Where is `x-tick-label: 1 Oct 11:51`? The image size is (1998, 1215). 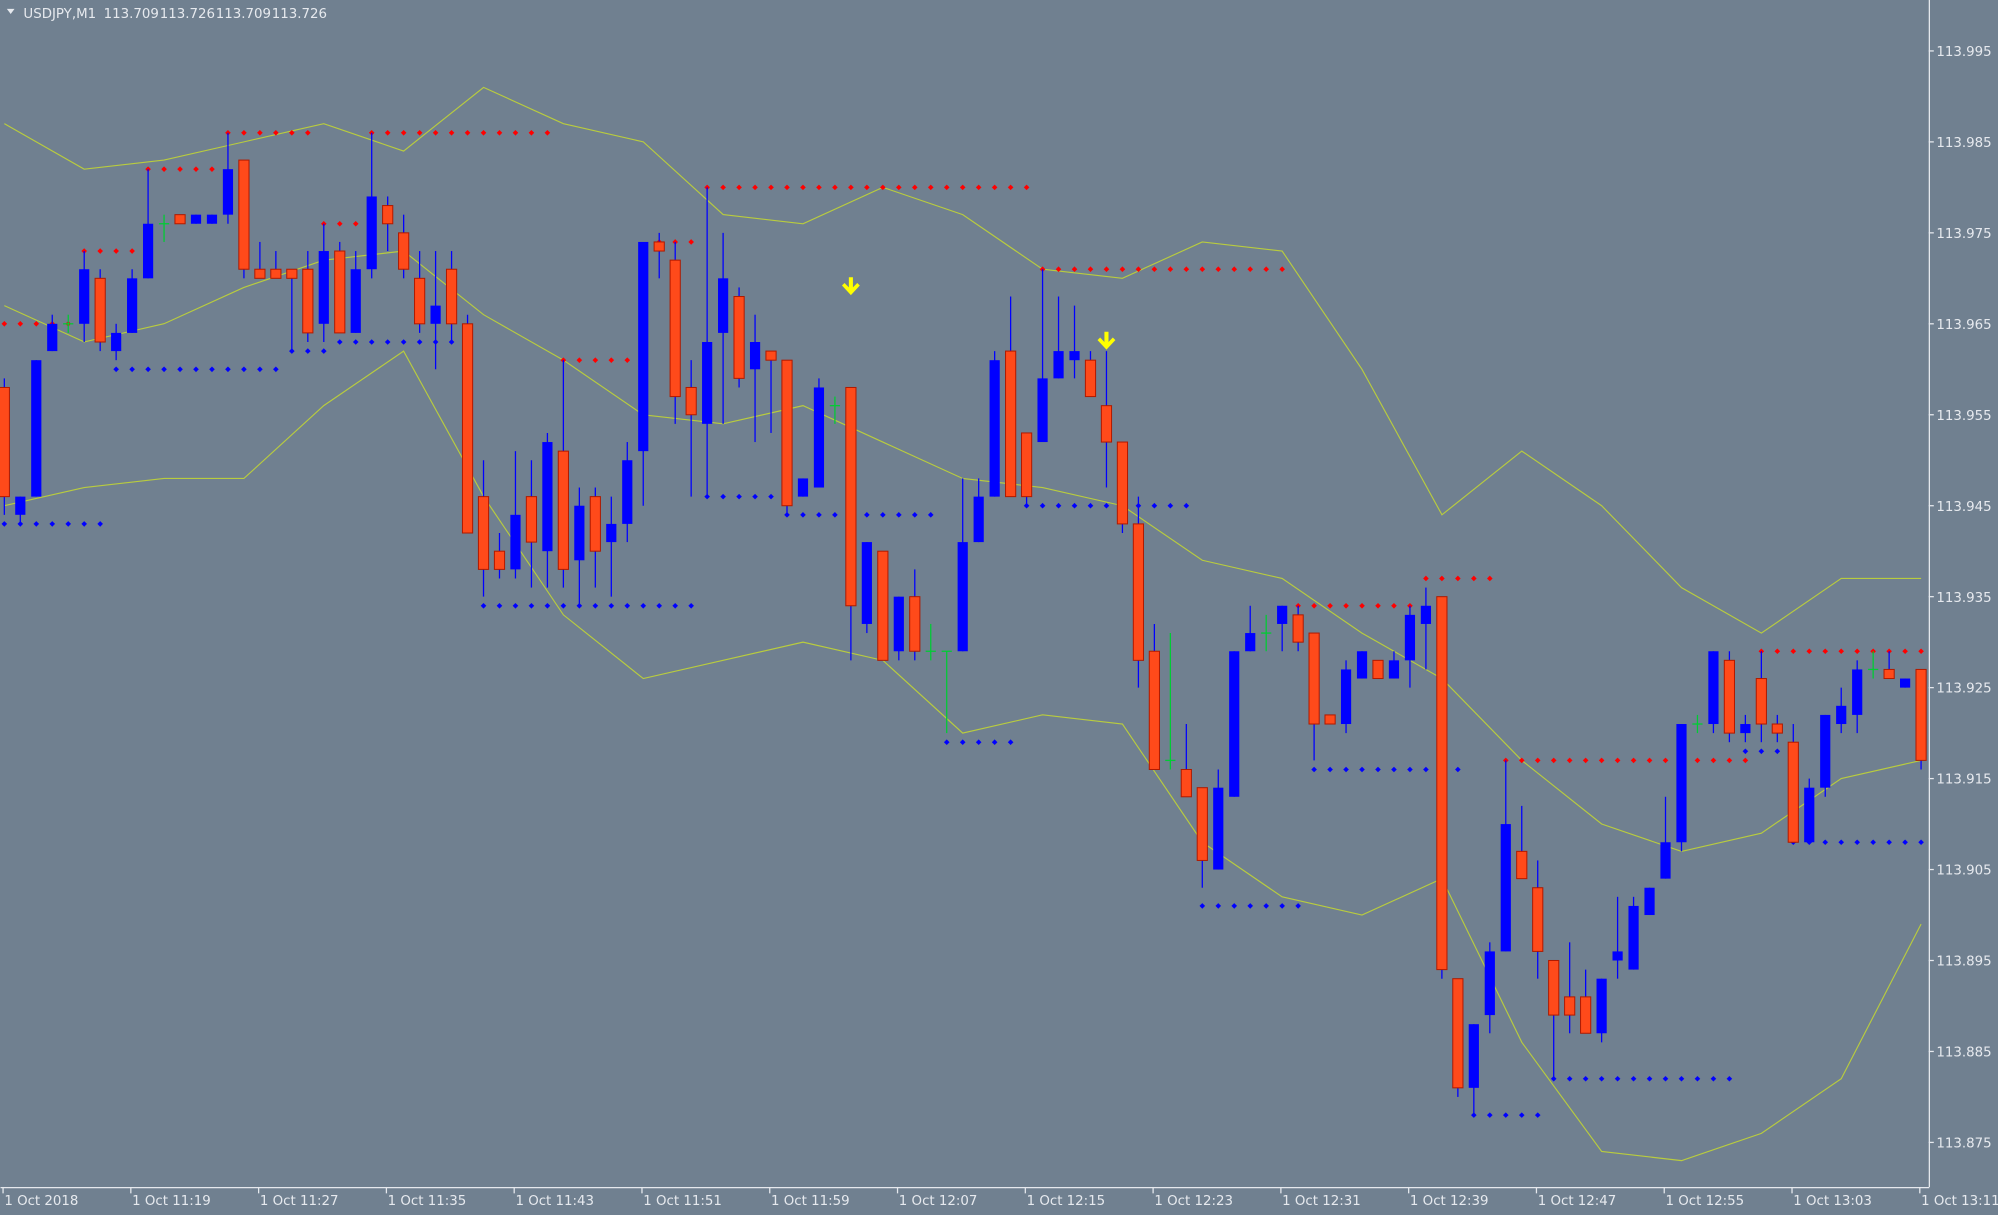 x-tick-label: 1 Oct 11:51 is located at coordinates (682, 1201).